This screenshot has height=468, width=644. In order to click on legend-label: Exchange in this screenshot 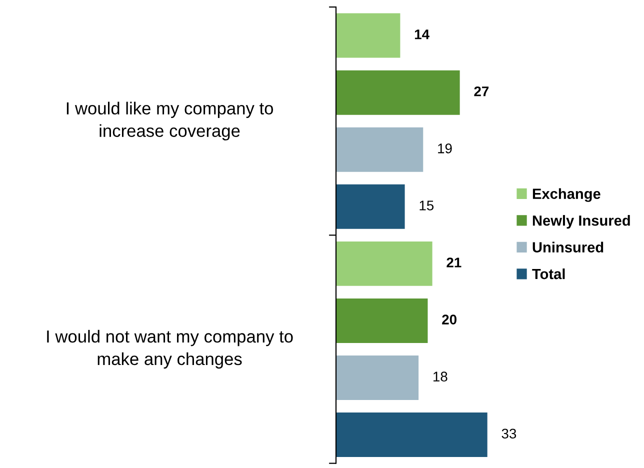, I will do `click(566, 195)`.